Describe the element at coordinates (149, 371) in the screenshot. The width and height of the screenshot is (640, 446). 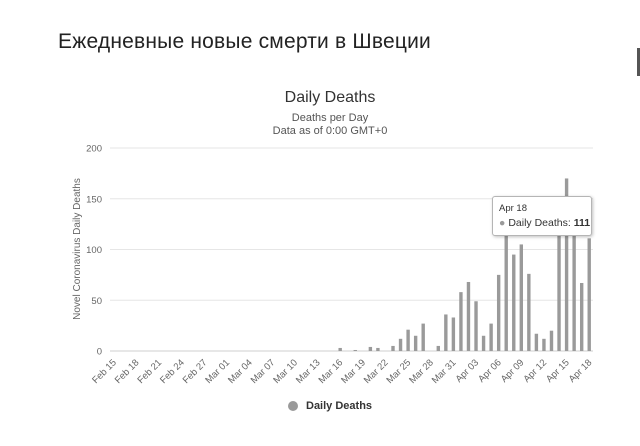
I see `x-tick-label: Feb 21` at that location.